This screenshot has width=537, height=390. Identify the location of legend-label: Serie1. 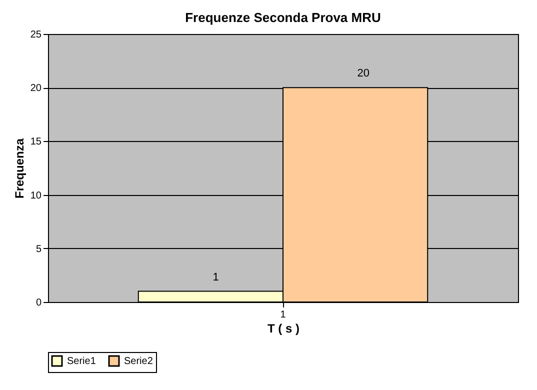
(81, 361).